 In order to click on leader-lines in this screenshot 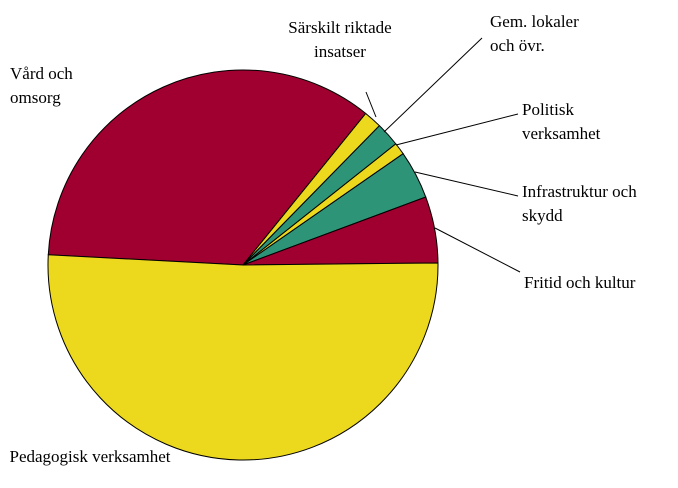, I will do `click(443, 155)`.